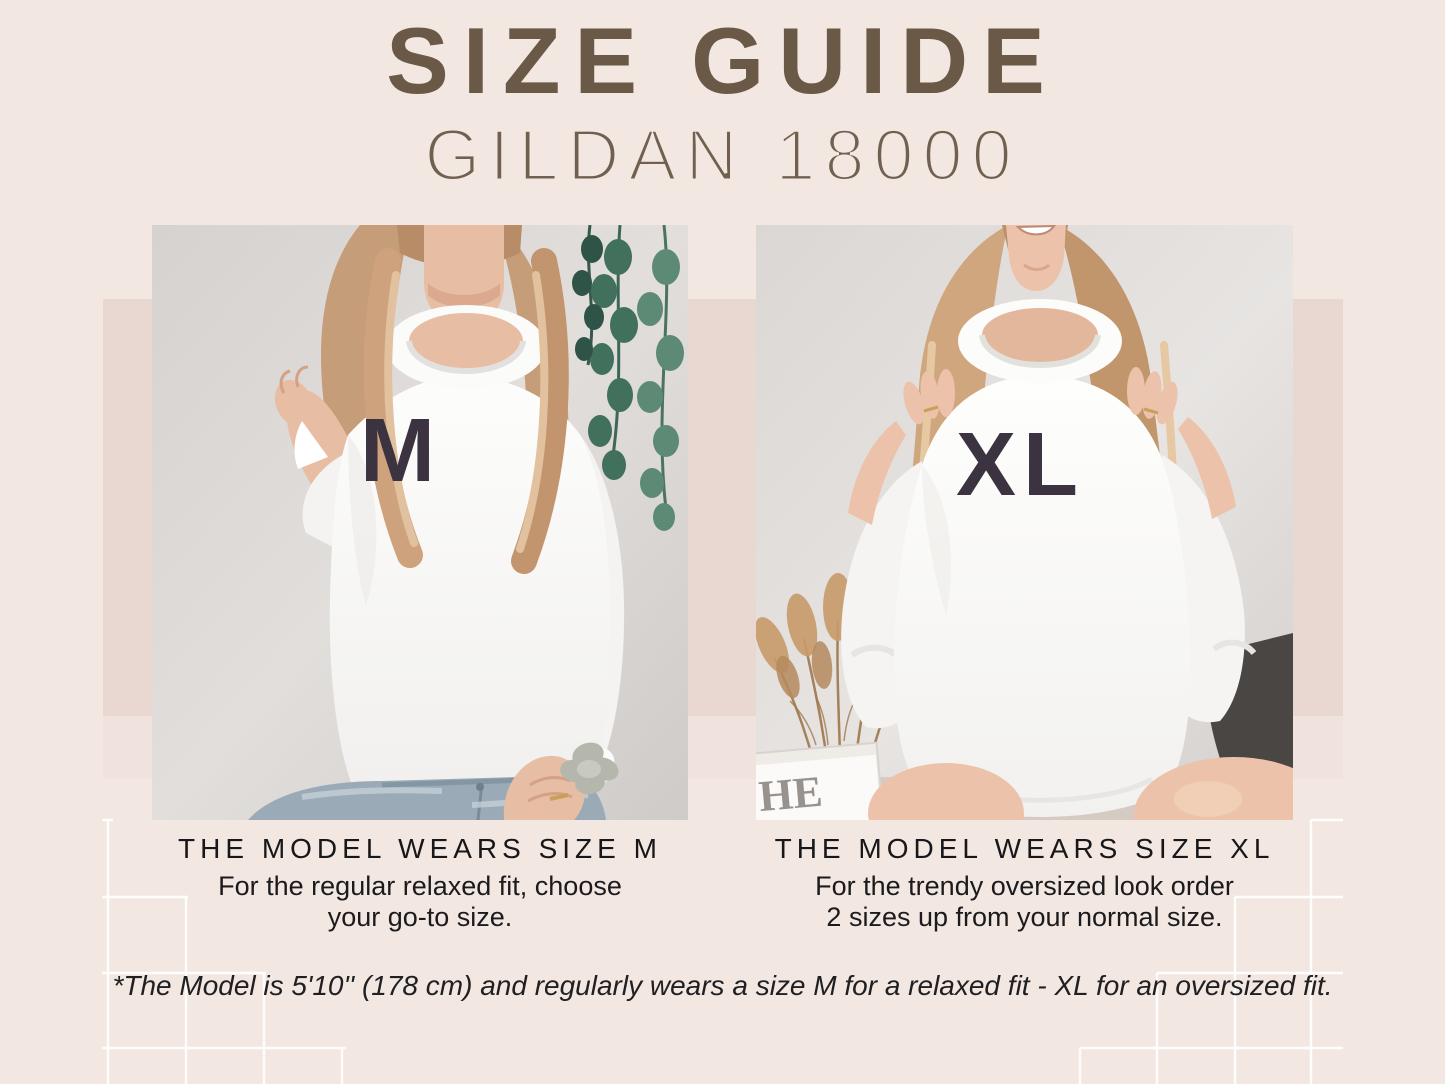 This screenshot has height=1084, width=1445. I want to click on page-subtitle: GILDAN 18000, so click(722, 156).